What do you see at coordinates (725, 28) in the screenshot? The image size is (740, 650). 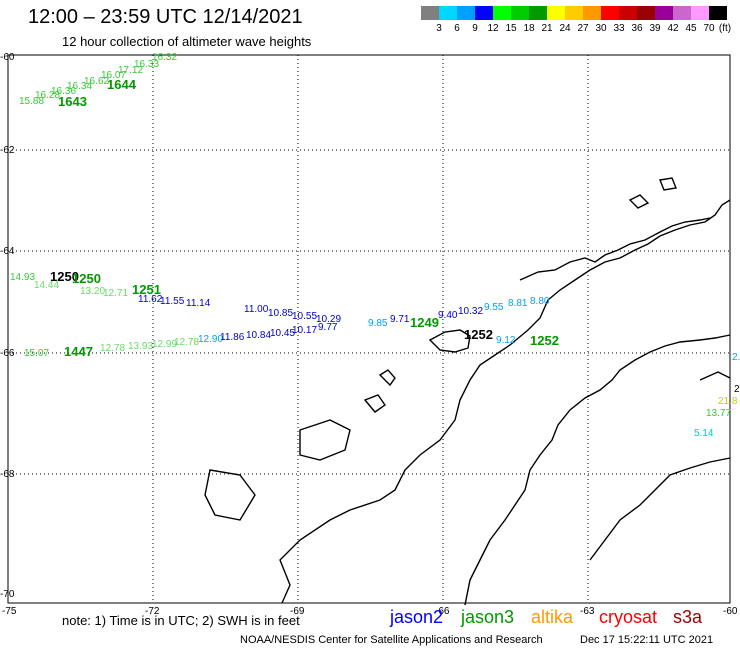 I see `colorbar-unit: (ft)` at bounding box center [725, 28].